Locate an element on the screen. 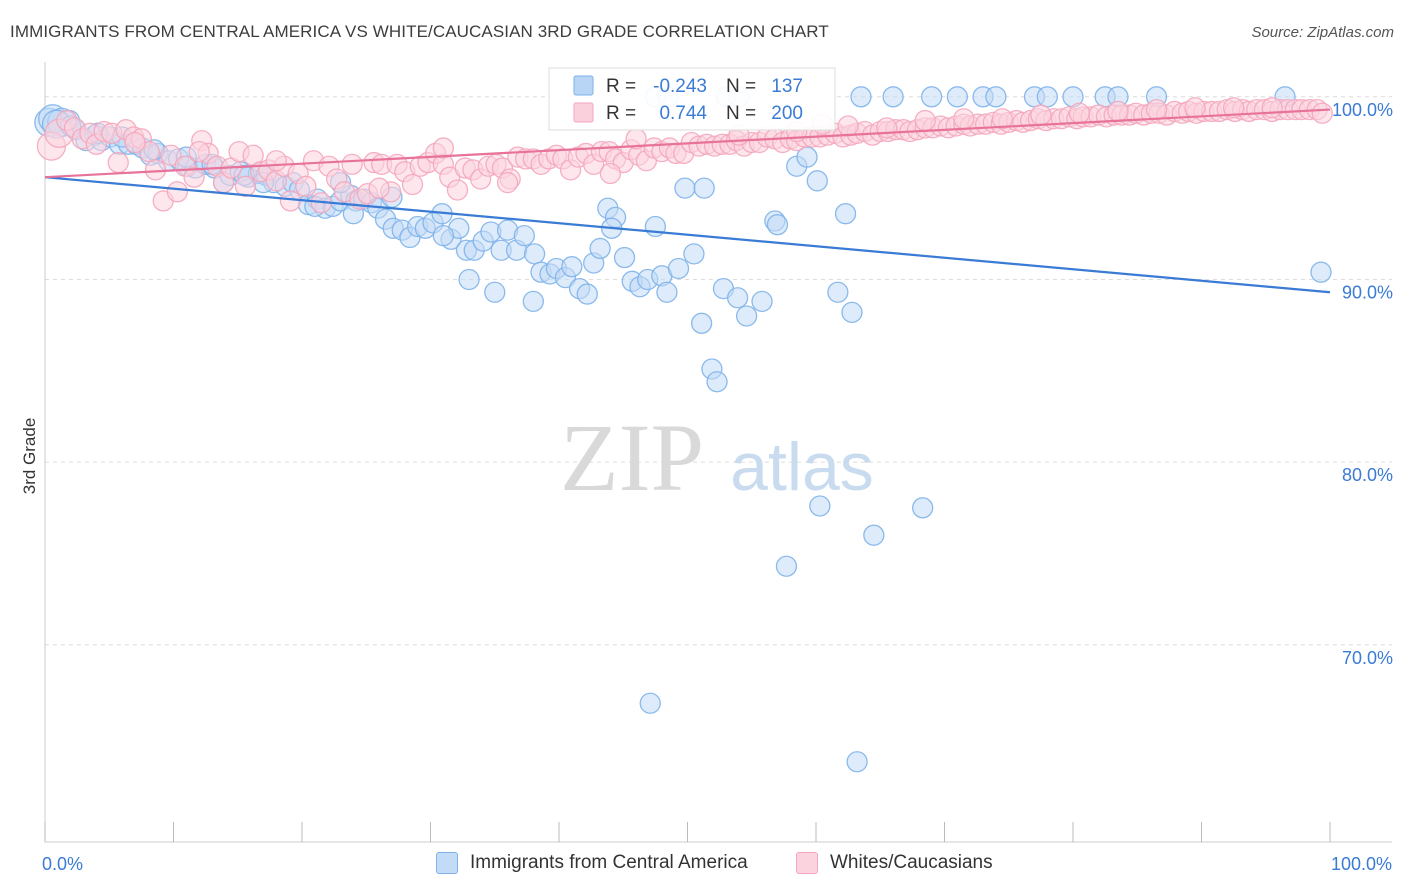  y-tick-label: 80.0% is located at coordinates (1367, 475).